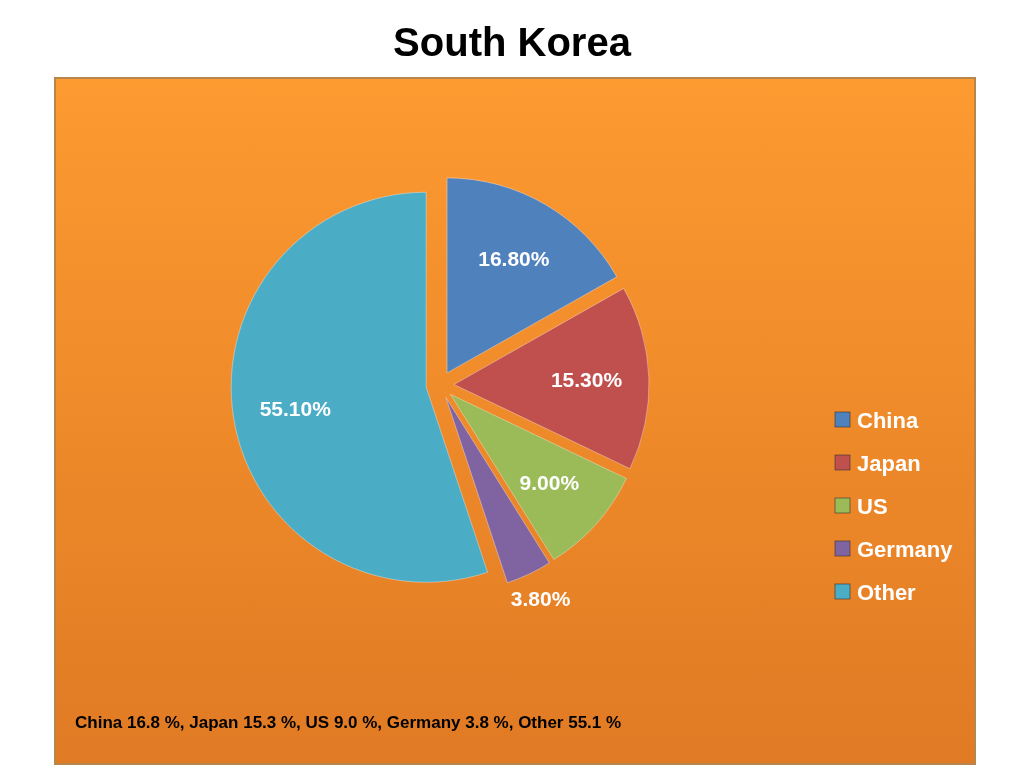 This screenshot has height=768, width=1024. Describe the element at coordinates (872, 506) in the screenshot. I see `legend-label: US` at that location.